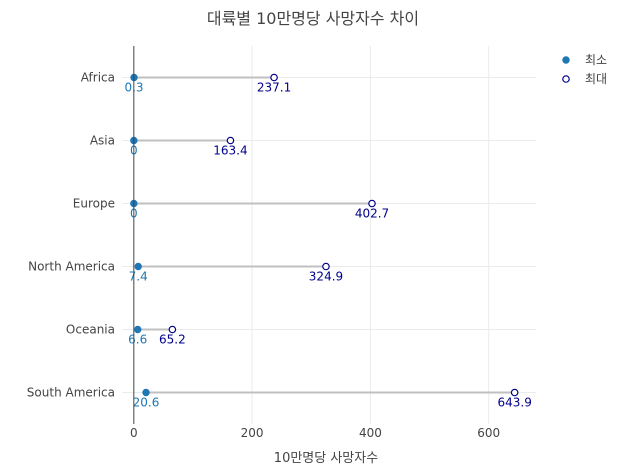 The width and height of the screenshot is (626, 469). Describe the element at coordinates (566, 60) in the screenshot. I see `legend-marker-min` at that location.